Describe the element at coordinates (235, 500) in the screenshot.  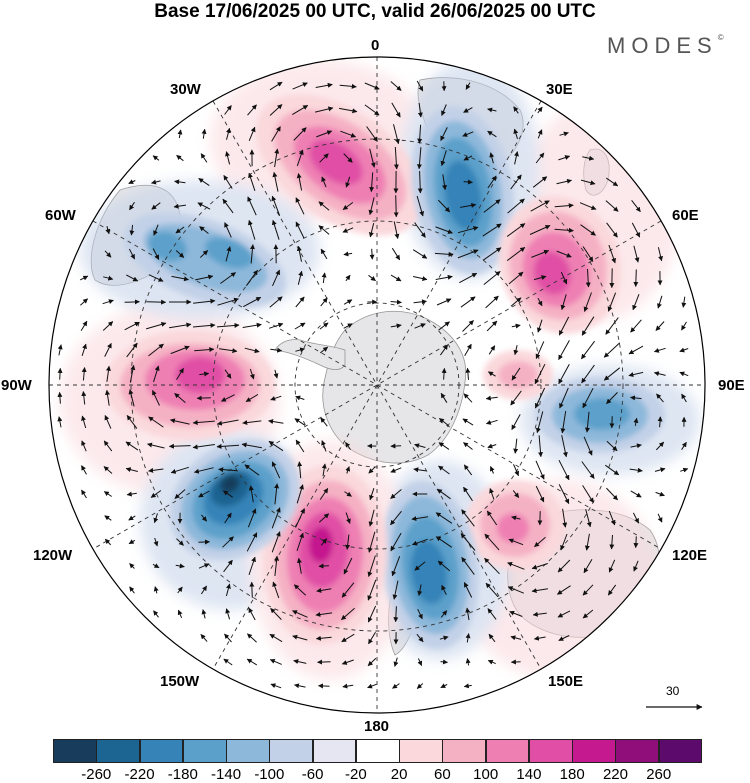
I see `anomaly-negative-sw` at that location.